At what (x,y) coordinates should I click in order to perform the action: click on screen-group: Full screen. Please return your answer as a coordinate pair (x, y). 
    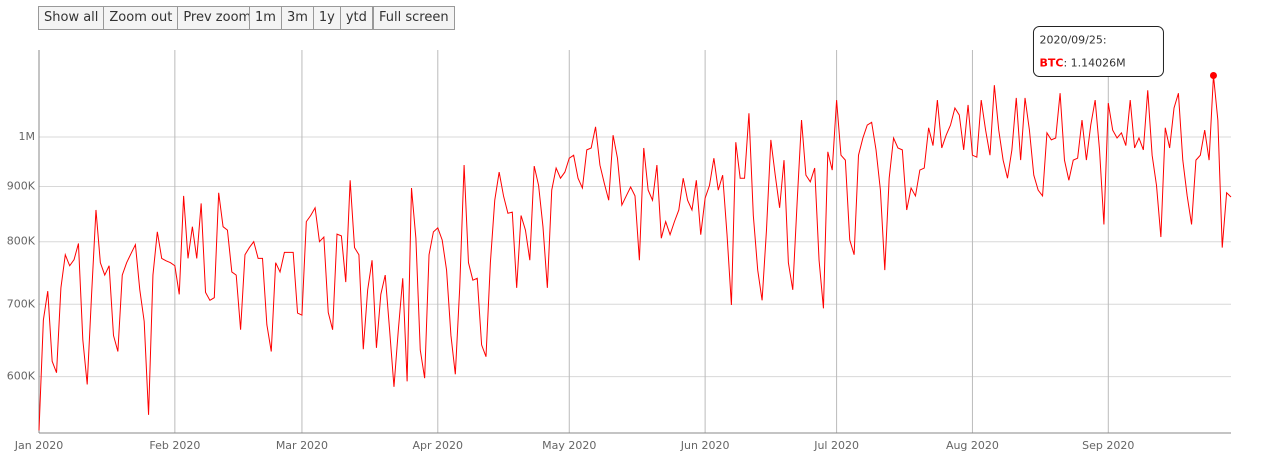
    Looking at the image, I should click on (414, 18).